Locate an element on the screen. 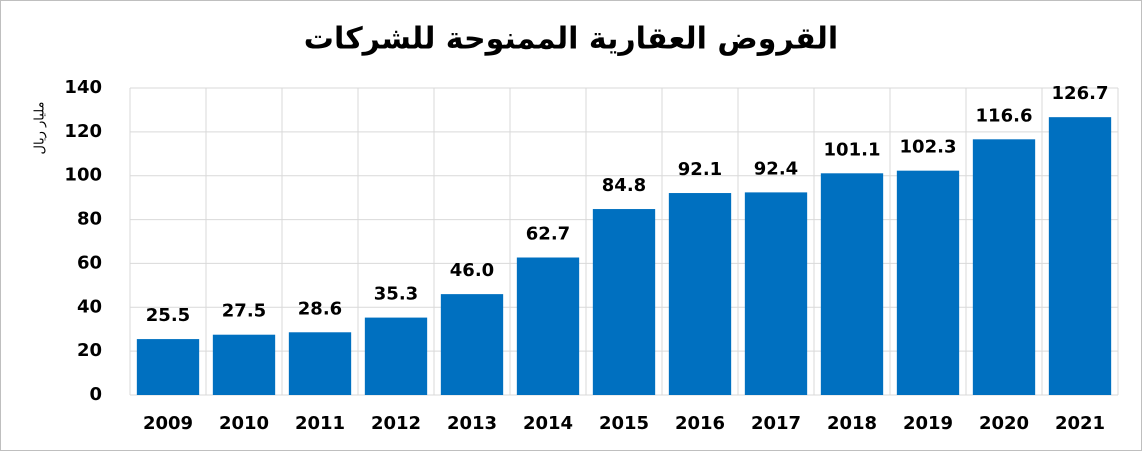  y-tick-label: 80 is located at coordinates (89, 219).